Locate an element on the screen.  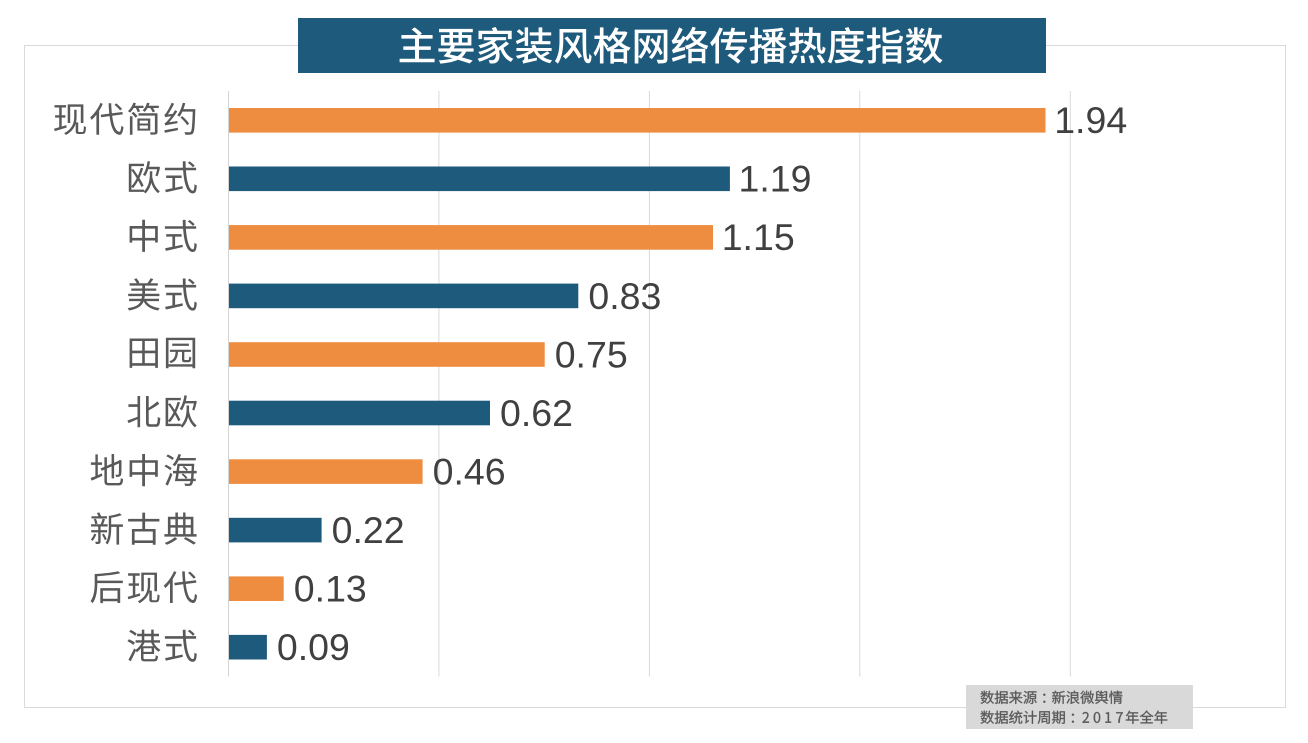
svg-text: 1.15 is located at coordinates (758, 237).